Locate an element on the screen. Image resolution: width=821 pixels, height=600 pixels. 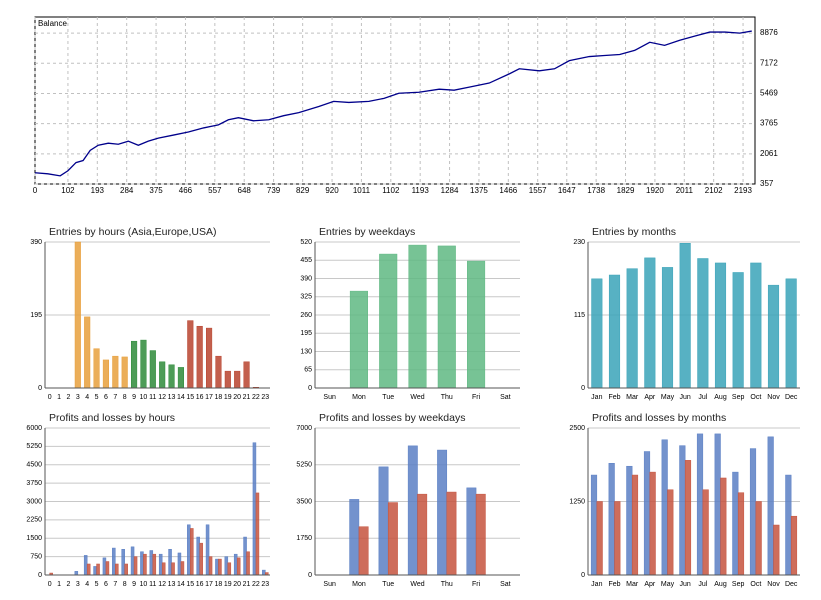
x-tick-label: 17 is located at coordinates (209, 397).